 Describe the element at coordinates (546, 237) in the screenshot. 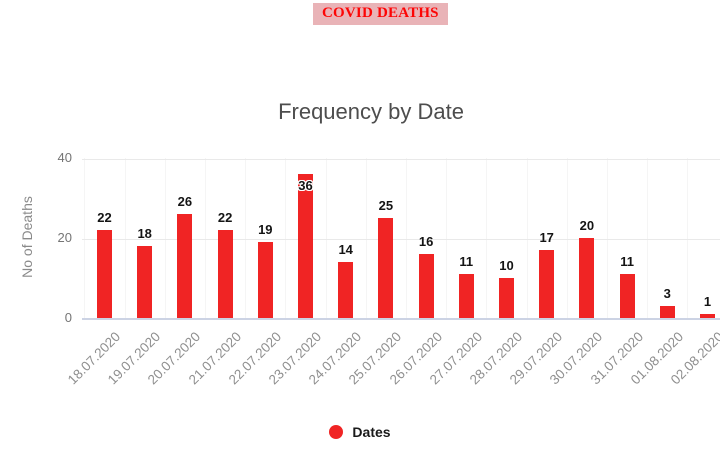

I see `bar-value-label: 17` at that location.